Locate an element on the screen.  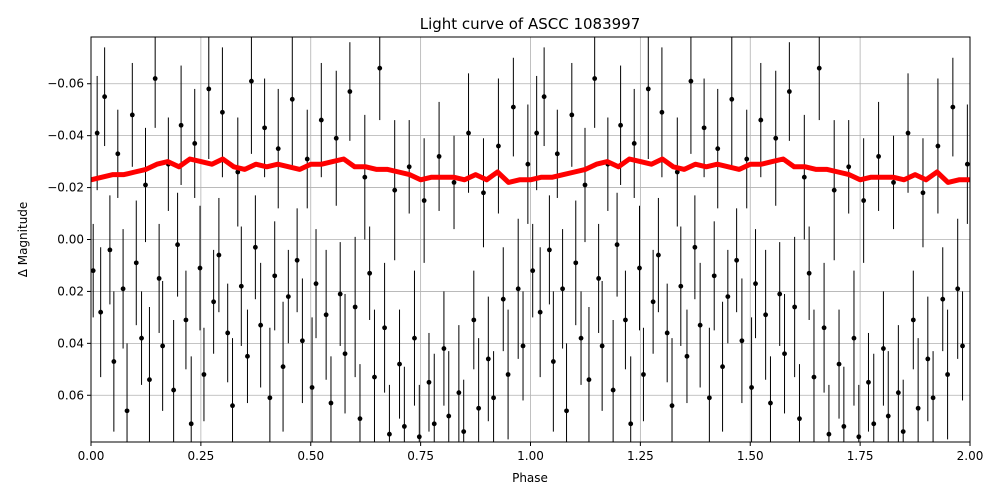
y-tick-label: 0.00 is located at coordinates (70, 240).